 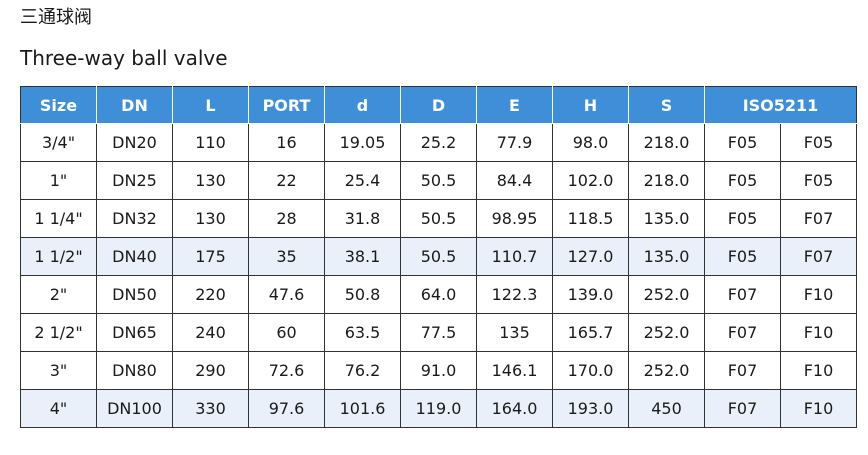 What do you see at coordinates (134, 218) in the screenshot?
I see `table-cell: DN32` at bounding box center [134, 218].